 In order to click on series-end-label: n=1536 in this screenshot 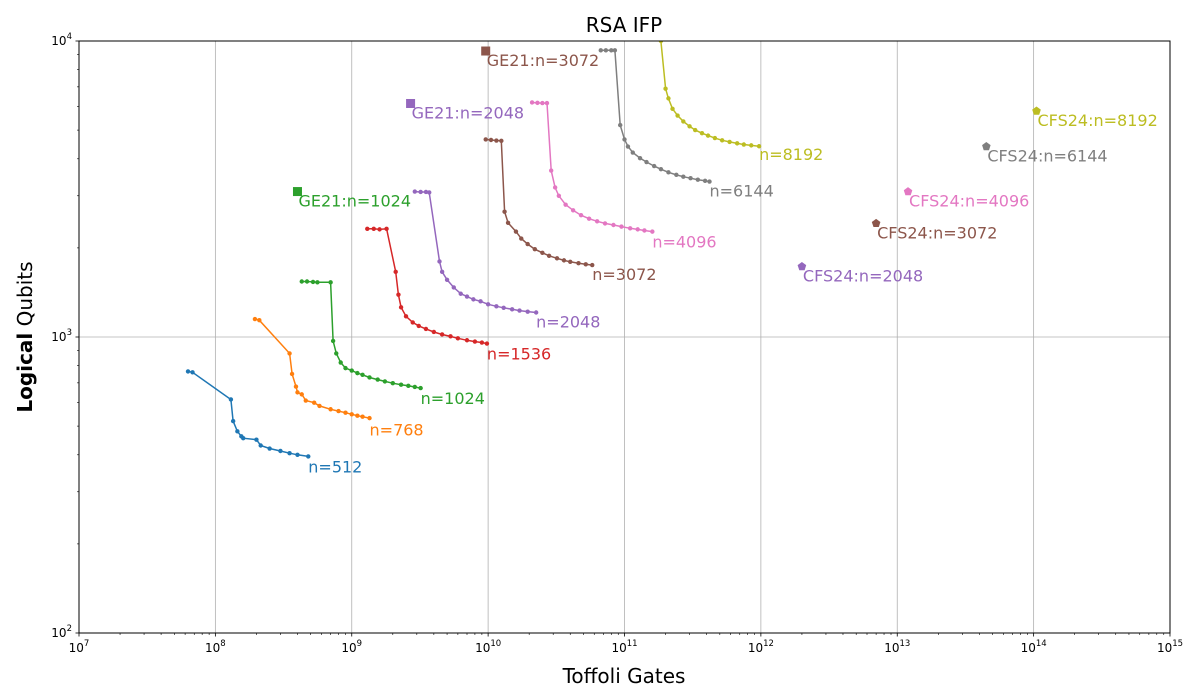, I will do `click(519, 353)`.